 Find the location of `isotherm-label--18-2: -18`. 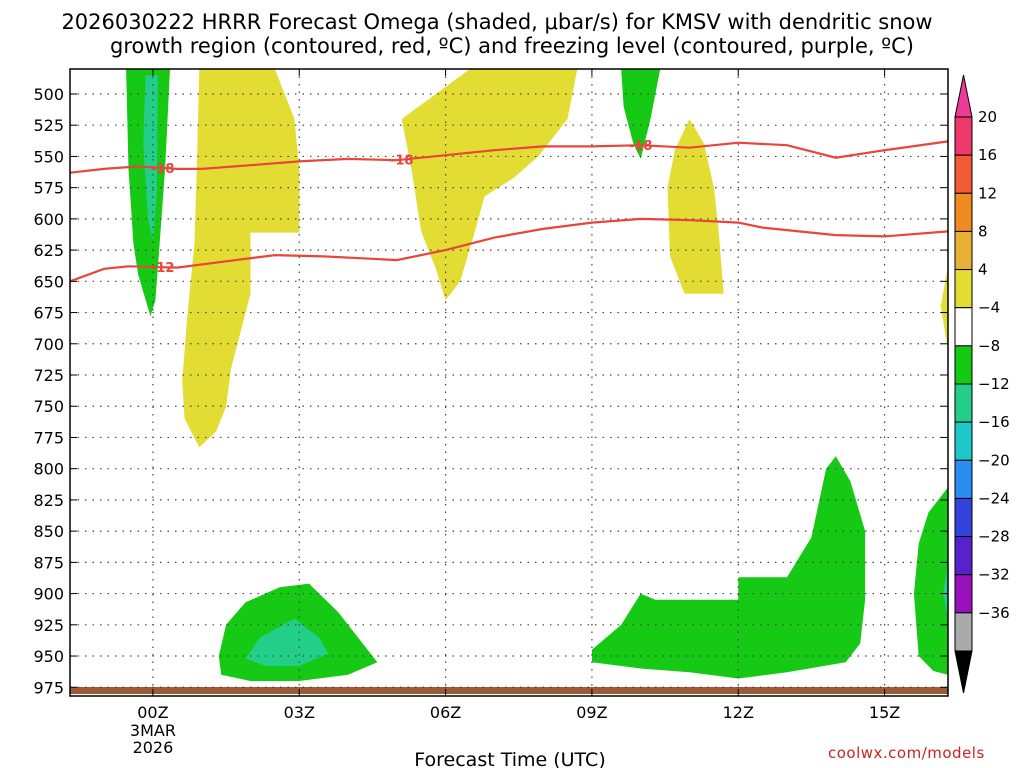

isotherm-label--18-2: -18 is located at coordinates (641, 146).